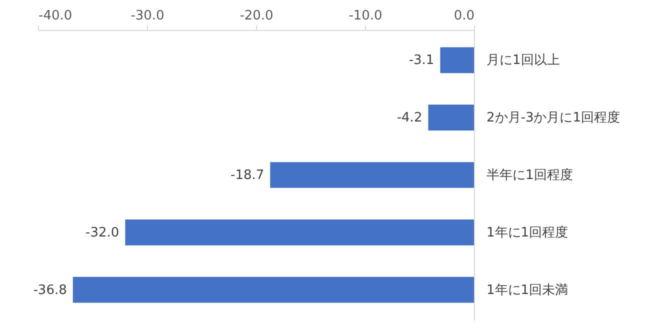  What do you see at coordinates (247, 175) in the screenshot?
I see `data-label: -18.7` at bounding box center [247, 175].